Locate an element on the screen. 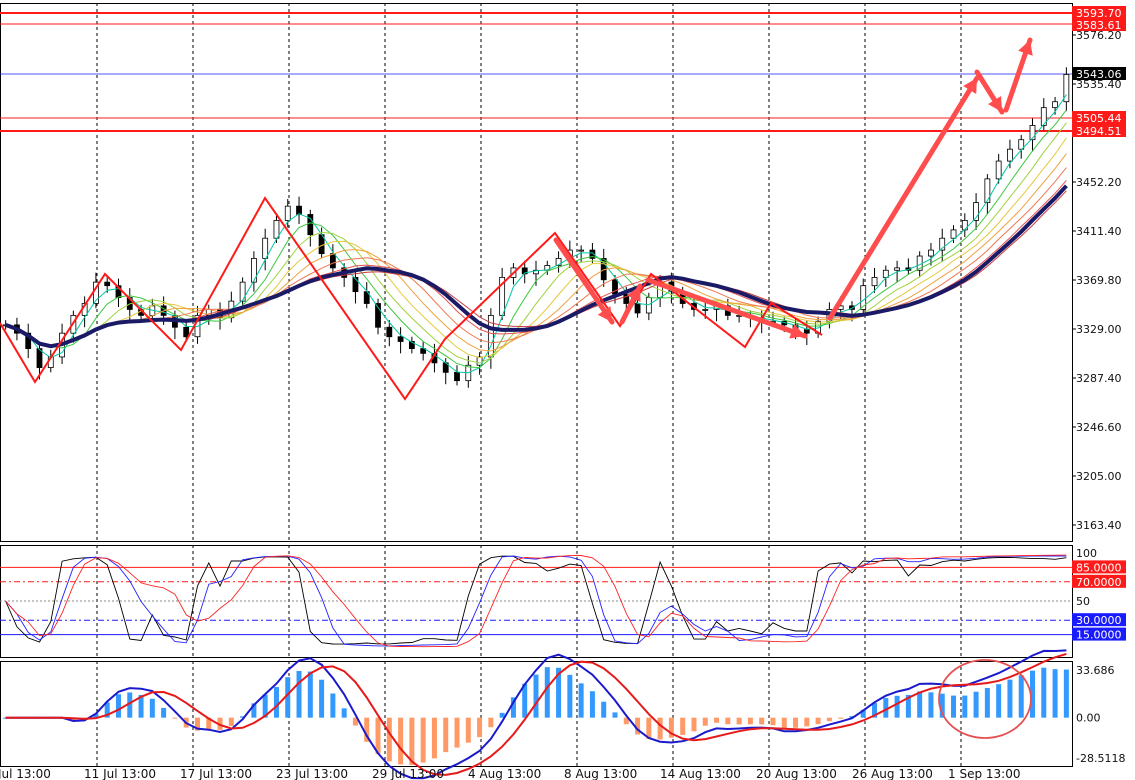 This screenshot has width=1135, height=780. macd-tick: 0.00 is located at coordinates (1088, 718).